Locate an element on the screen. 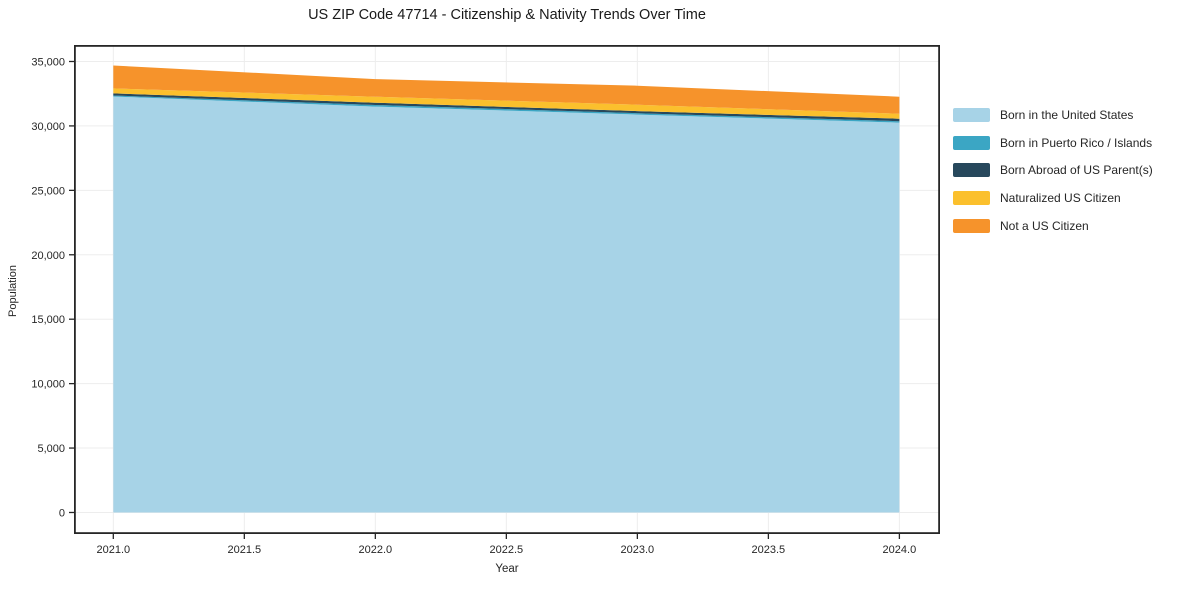 This screenshot has height=590, width=1189. legend-label: Naturalized US Citizen is located at coordinates (1060, 197).